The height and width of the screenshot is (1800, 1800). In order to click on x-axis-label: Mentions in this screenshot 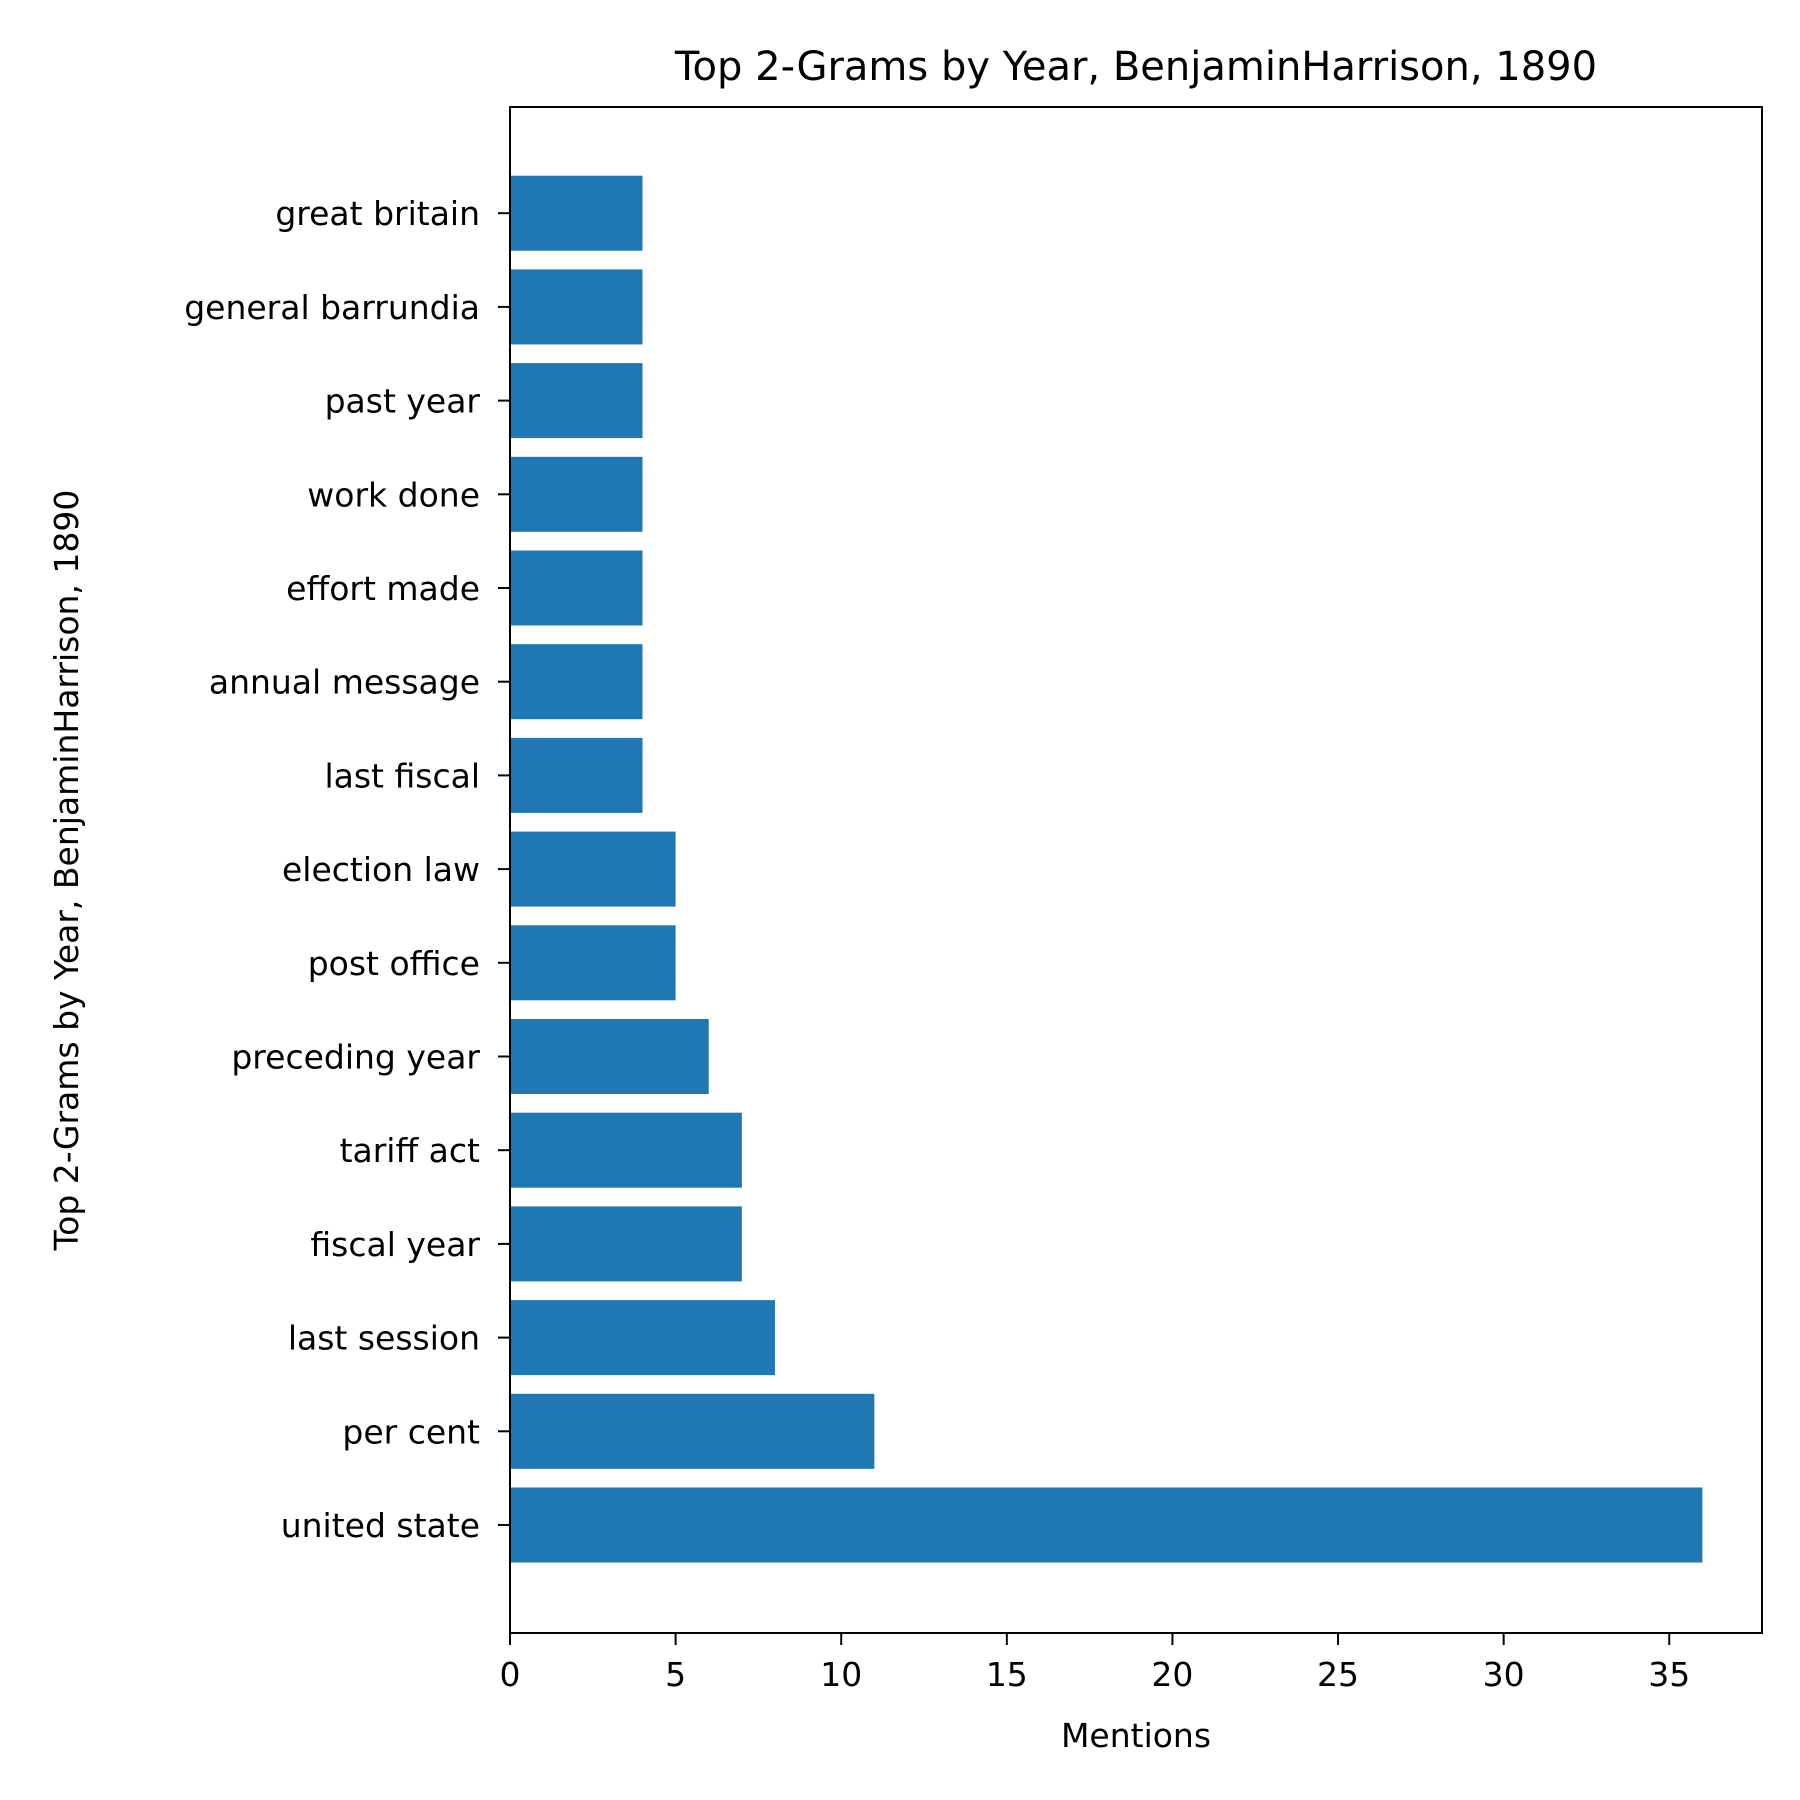, I will do `click(1136, 1735)`.